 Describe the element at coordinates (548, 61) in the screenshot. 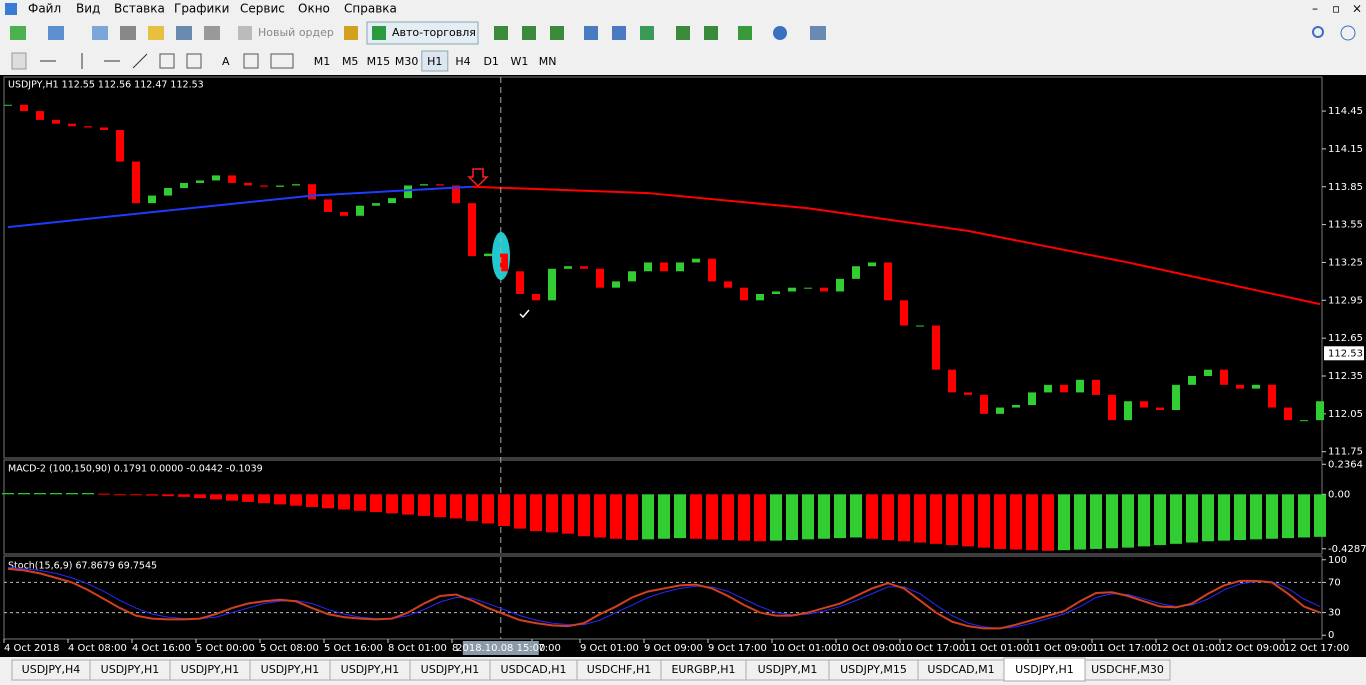

I see `timeframe-button: MN` at that location.